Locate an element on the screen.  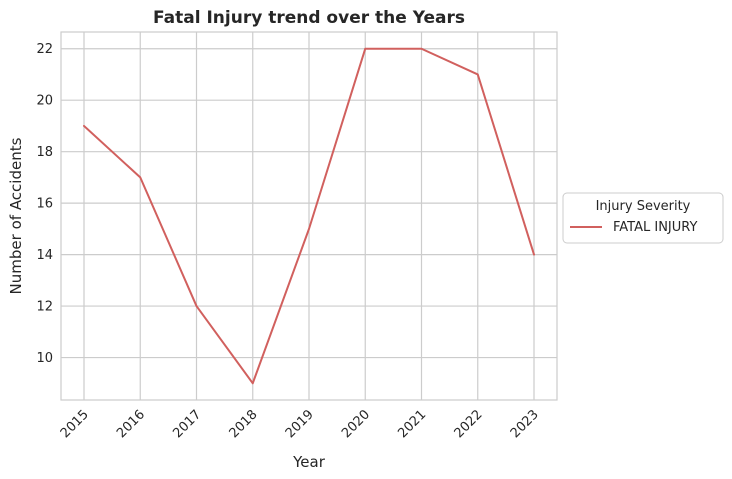
chart-title: Fatal Injury trend over the Years is located at coordinates (309, 18).